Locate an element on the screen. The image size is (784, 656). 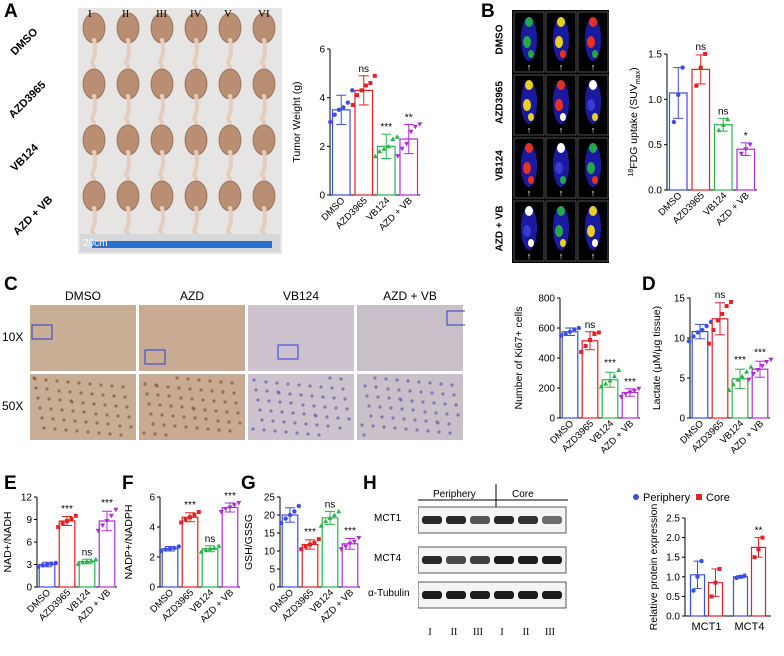
y-tick-label: 200 is located at coordinates (546, 389).